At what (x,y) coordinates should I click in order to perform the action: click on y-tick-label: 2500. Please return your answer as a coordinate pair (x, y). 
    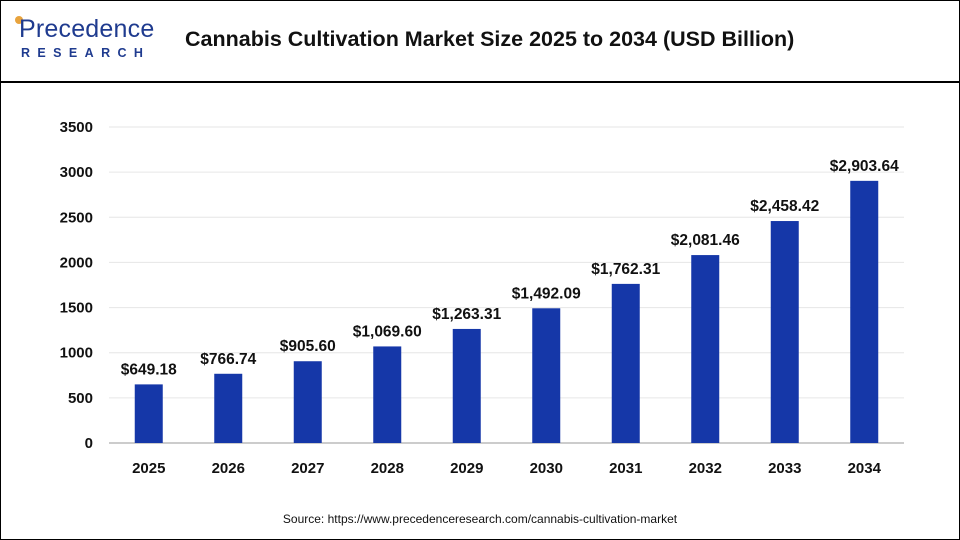
    Looking at the image, I should click on (76, 217).